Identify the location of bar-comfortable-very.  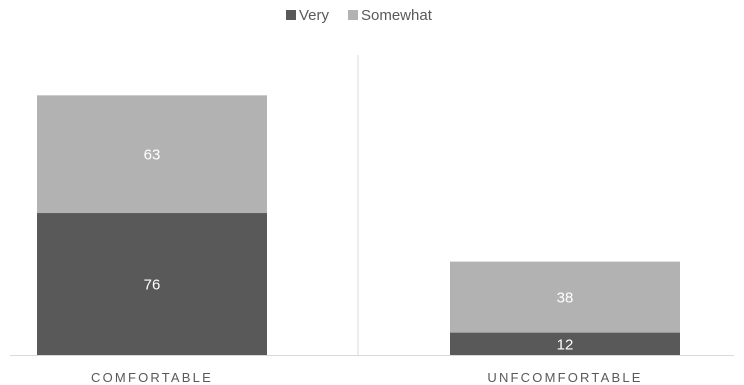
(152, 284).